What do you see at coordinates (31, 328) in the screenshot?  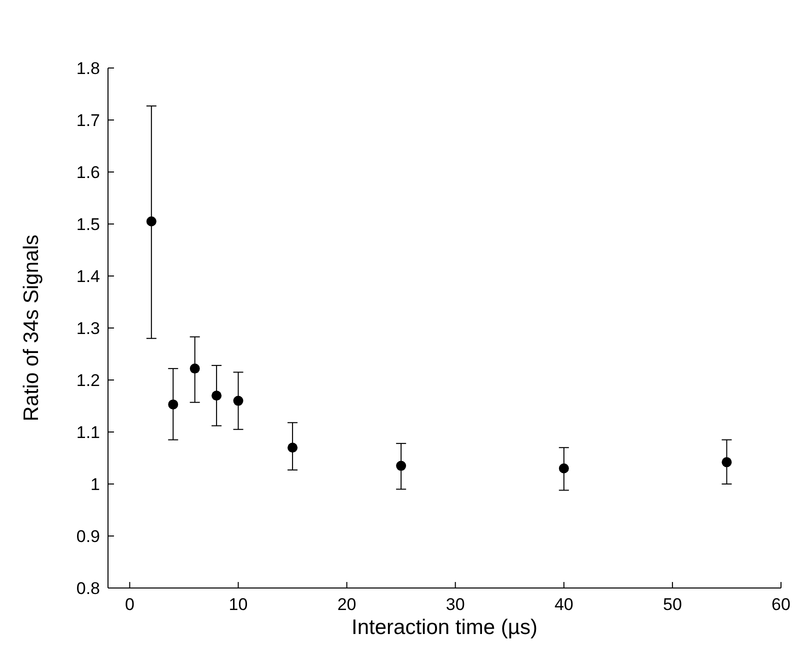 I see `y-axis-title: Ratio of 34s Signals` at bounding box center [31, 328].